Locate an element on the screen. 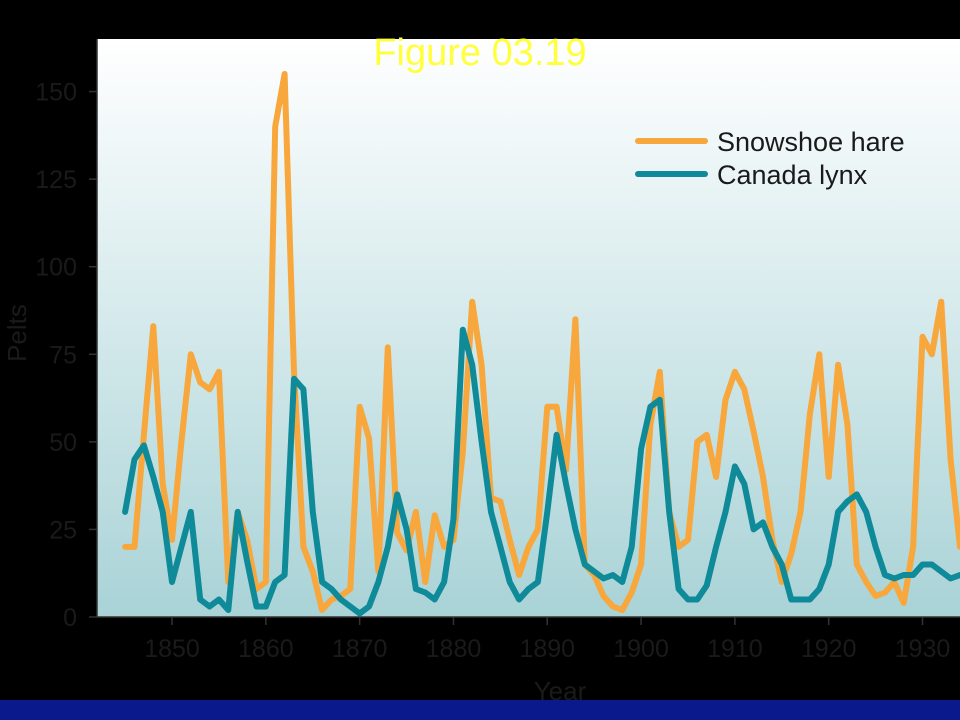 This screenshot has height=720, width=960. y-tick-label: 125 is located at coordinates (56, 180).